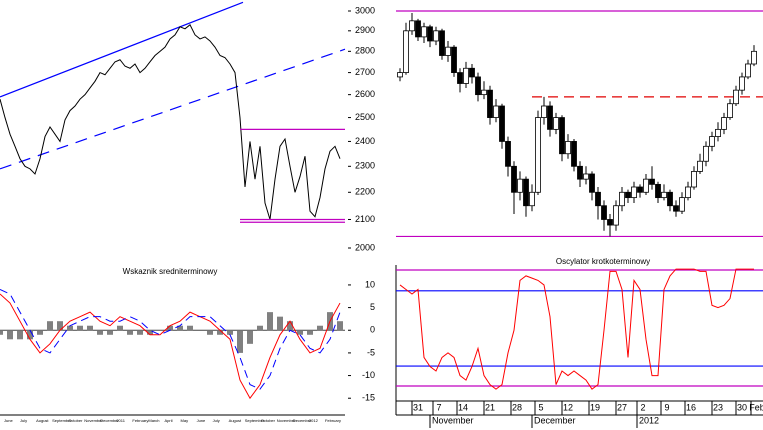 The width and height of the screenshot is (763, 430). I want to click on x-tick-label: 12, so click(568, 407).